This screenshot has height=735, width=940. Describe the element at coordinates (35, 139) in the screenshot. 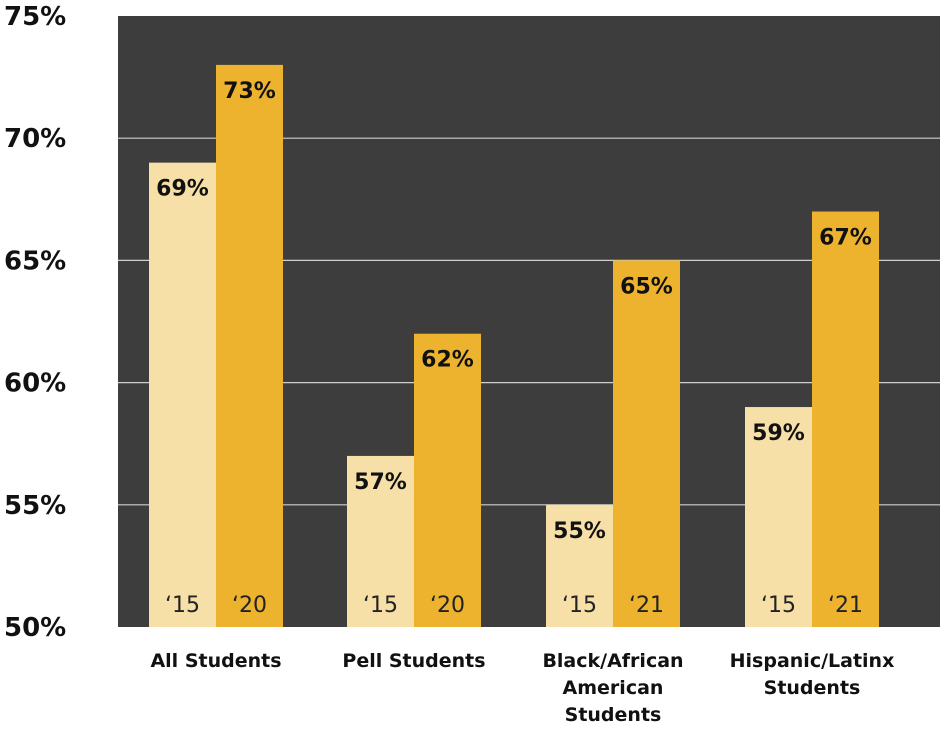

I see `y-tick-label: 70%` at that location.